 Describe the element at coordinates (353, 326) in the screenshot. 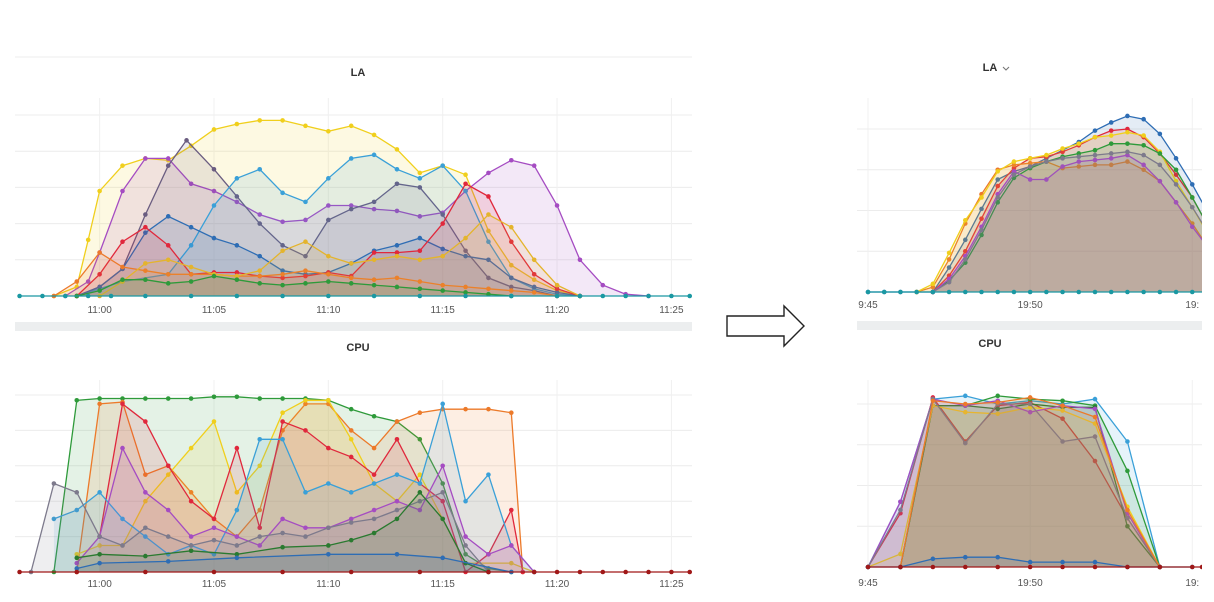

I see `left-panel-divider` at that location.